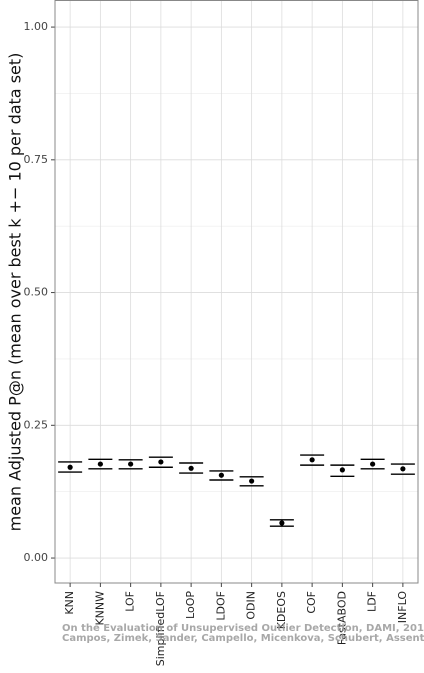  Describe the element at coordinates (36, 424) in the screenshot. I see `y-tick-label: 0.25` at that location.